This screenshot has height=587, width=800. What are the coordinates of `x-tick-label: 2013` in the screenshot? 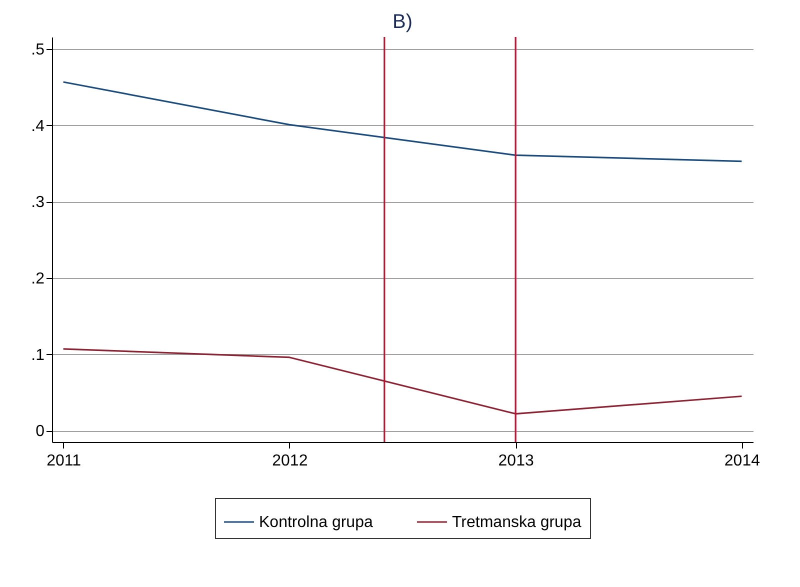 It's located at (516, 461).